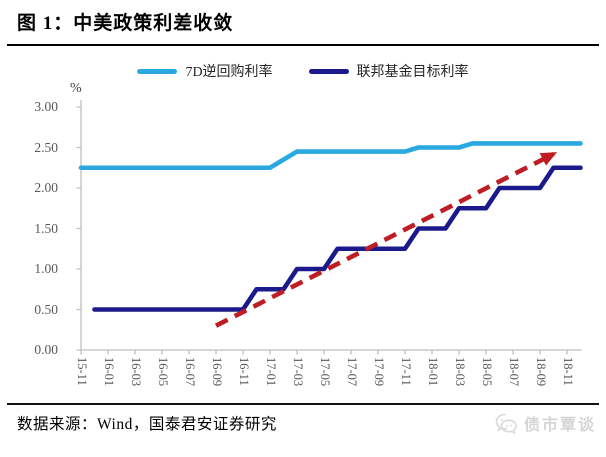 The image size is (606, 457). Describe the element at coordinates (46, 349) in the screenshot. I see `y-tick-label: 0.00` at that location.